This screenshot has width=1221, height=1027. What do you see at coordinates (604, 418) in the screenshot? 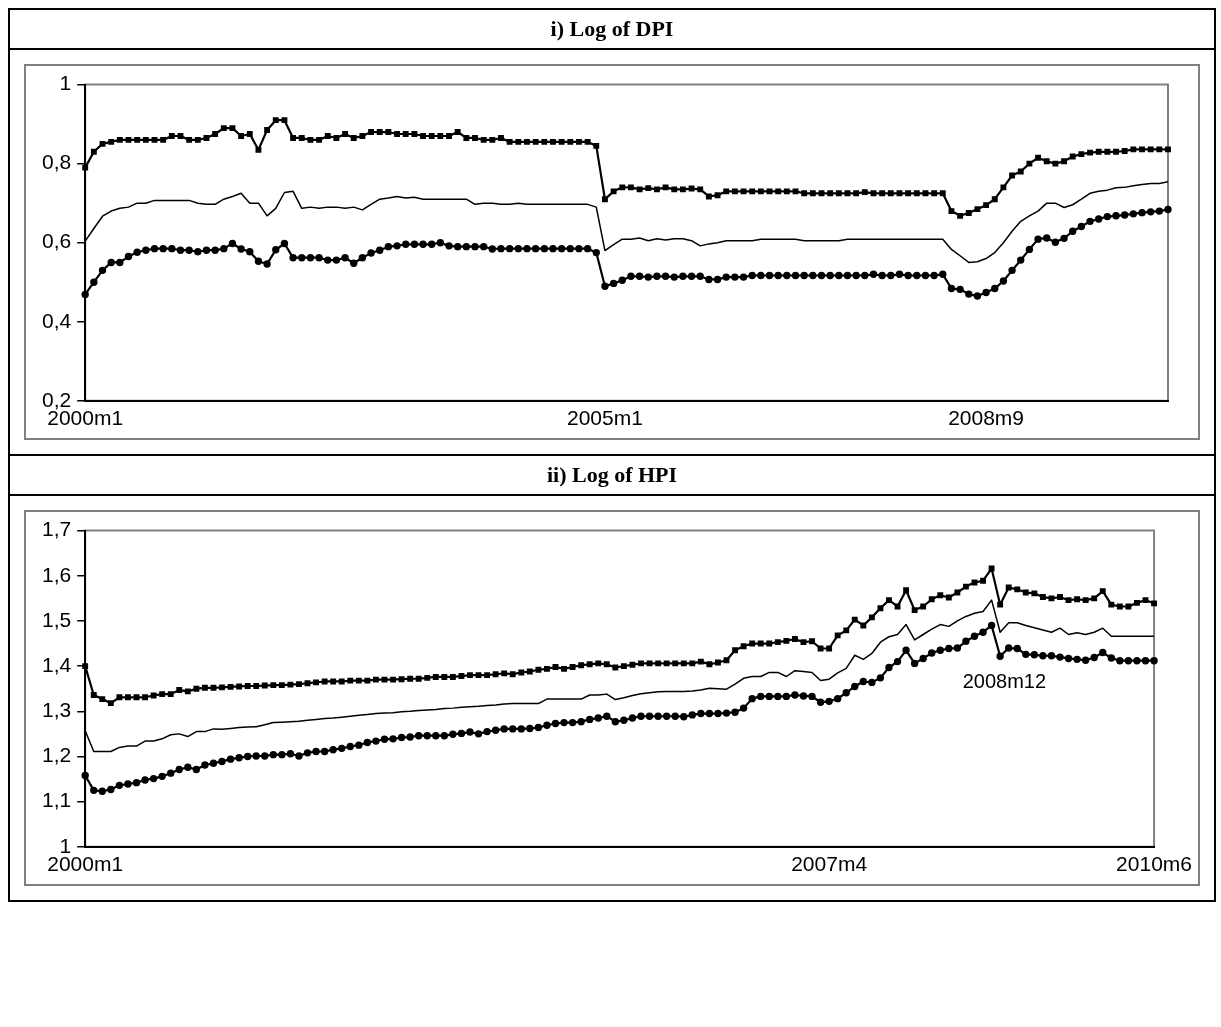
I see `x-tick-label: 2005m1` at bounding box center [604, 418].